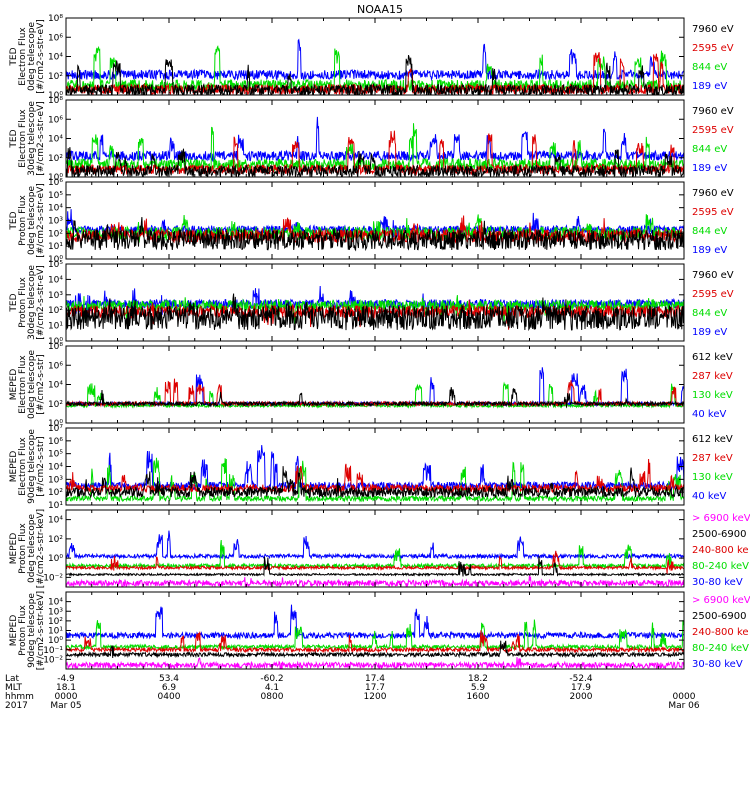 The height and width of the screenshot is (804, 750). What do you see at coordinates (713, 294) in the screenshot?
I see `legend-entry: 2595 eV` at bounding box center [713, 294].